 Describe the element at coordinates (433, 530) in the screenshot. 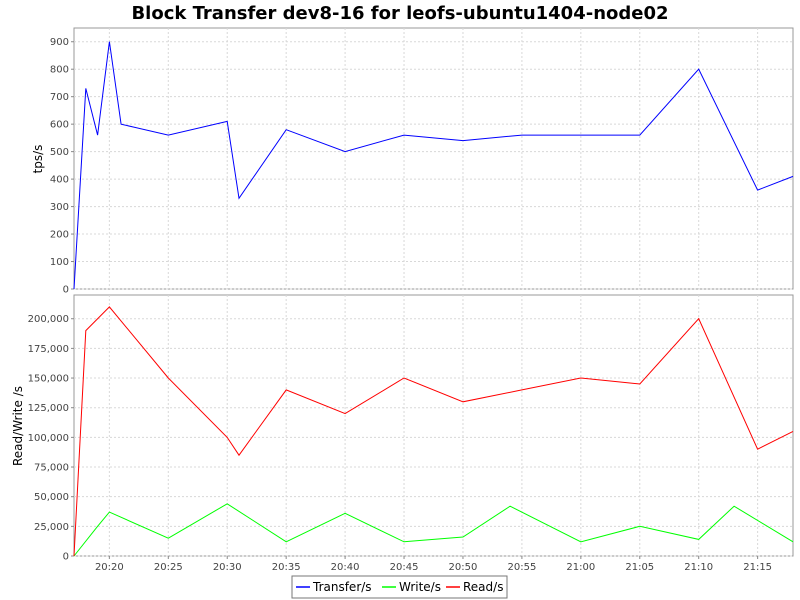

I see `series-line-write-s` at that location.